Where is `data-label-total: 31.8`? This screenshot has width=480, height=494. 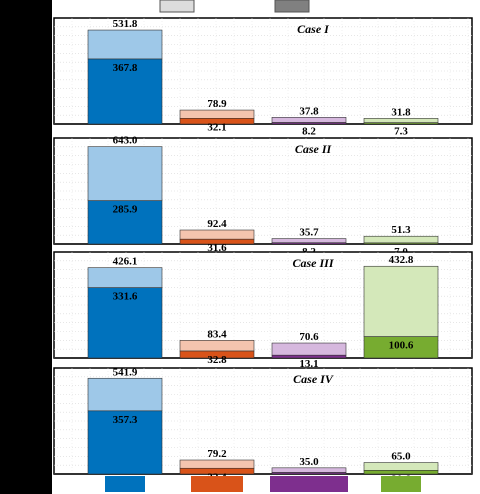
data-label-total: 31.8 is located at coordinates (401, 112).